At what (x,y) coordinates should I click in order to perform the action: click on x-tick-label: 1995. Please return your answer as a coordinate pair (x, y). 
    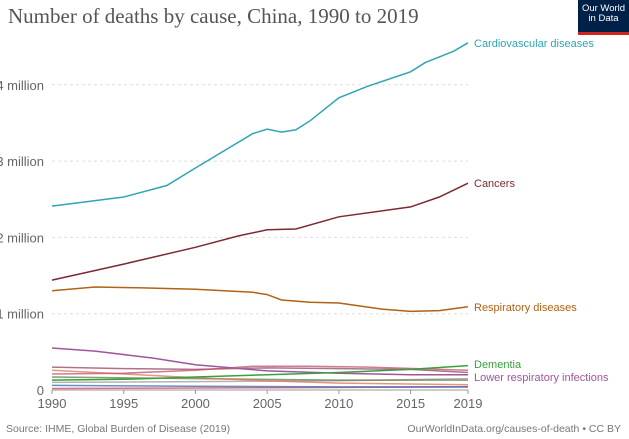
    Looking at the image, I should click on (123, 403).